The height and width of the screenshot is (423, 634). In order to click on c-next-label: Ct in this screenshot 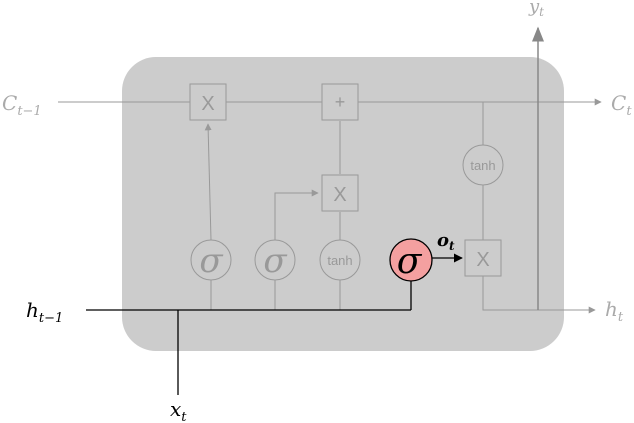, I will do `click(621, 105)`.